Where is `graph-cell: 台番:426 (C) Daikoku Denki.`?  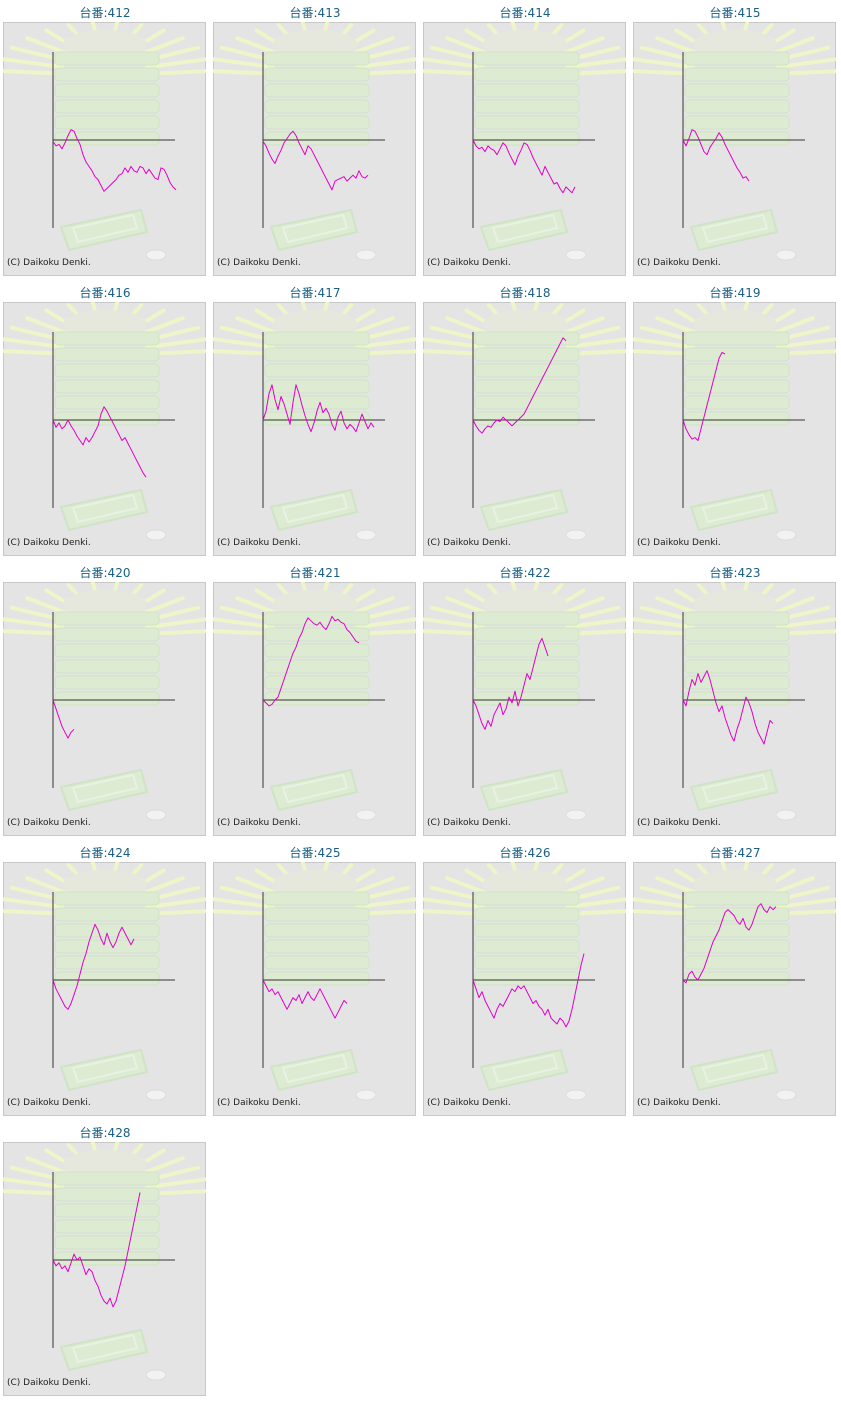
graph-cell: 台番:426 (C) Daikoku Denki. is located at coordinates (525, 980).